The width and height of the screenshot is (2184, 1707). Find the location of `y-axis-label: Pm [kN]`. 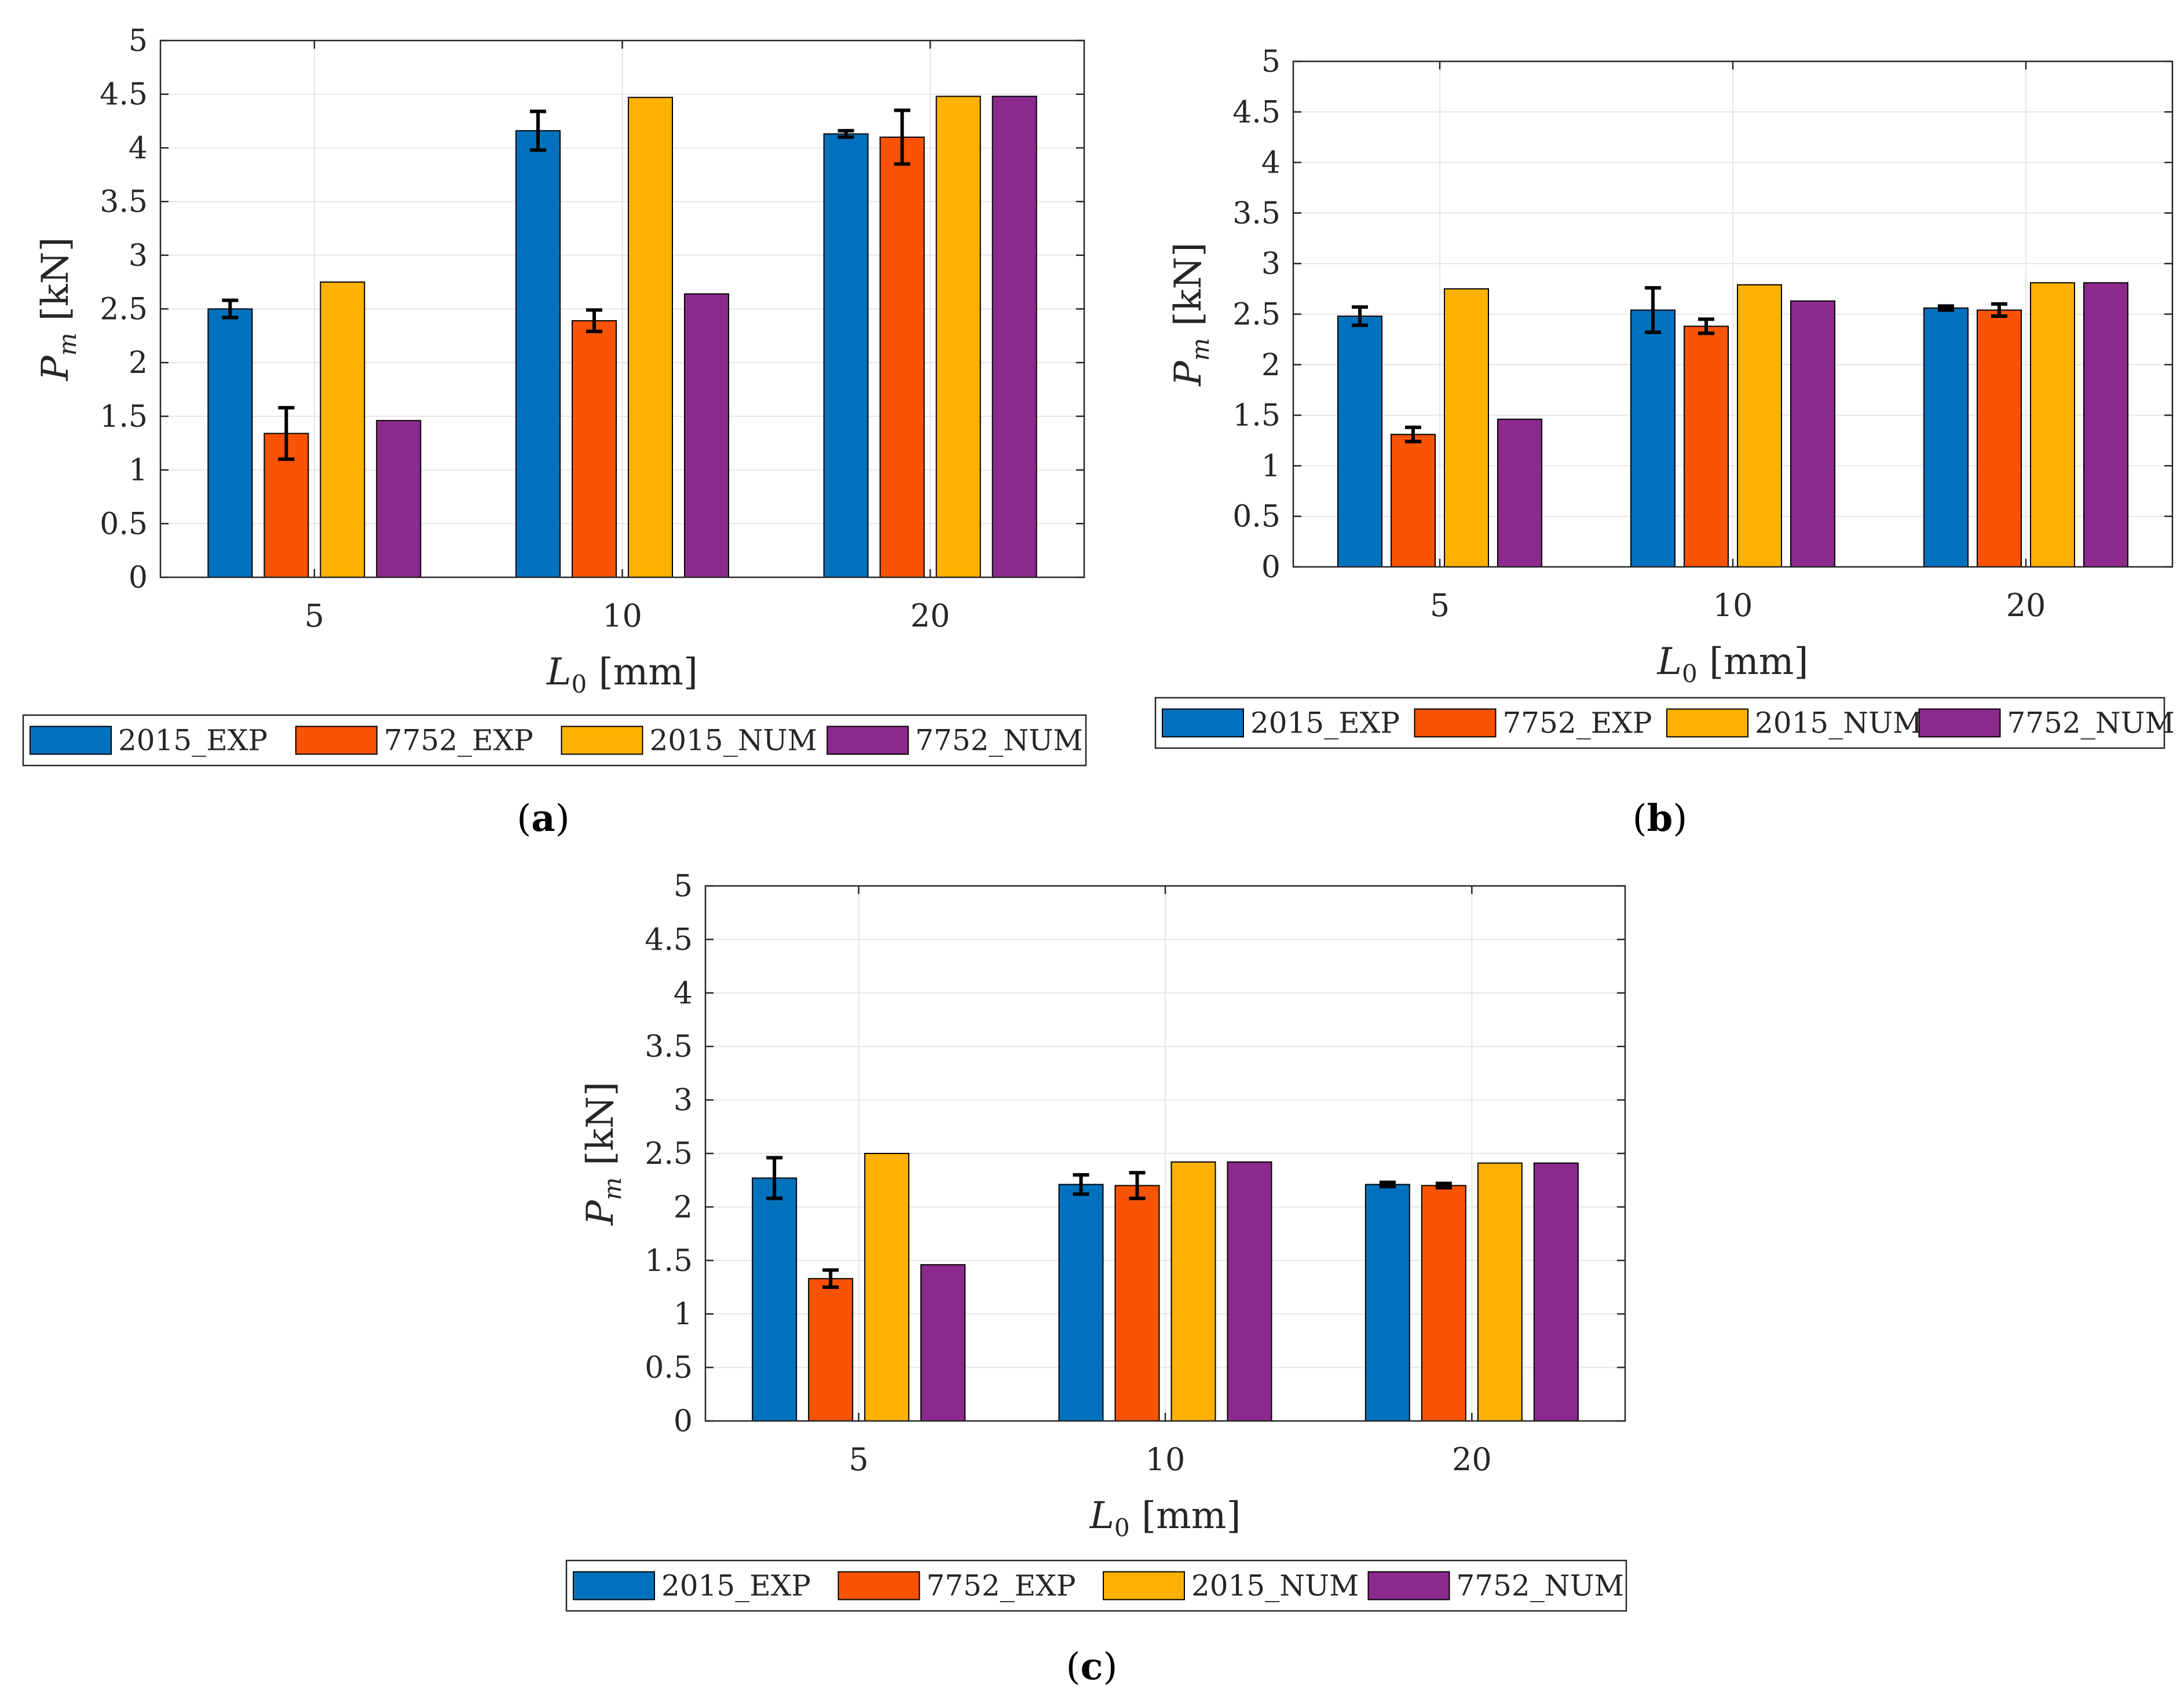

y-axis-label: Pm [kN] is located at coordinates (603, 1154).